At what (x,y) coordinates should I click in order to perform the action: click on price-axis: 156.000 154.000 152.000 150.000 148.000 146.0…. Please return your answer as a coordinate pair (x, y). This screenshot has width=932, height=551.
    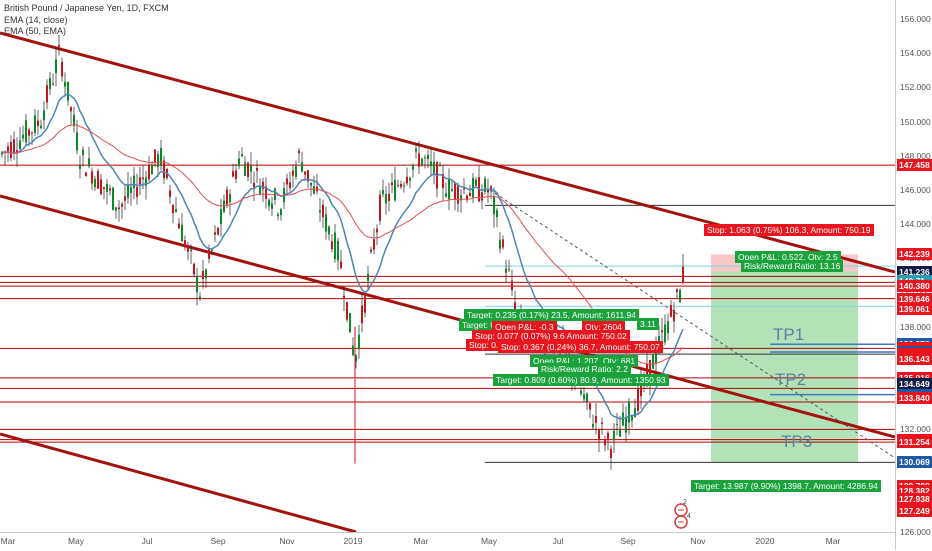
    Looking at the image, I should click on (913, 275).